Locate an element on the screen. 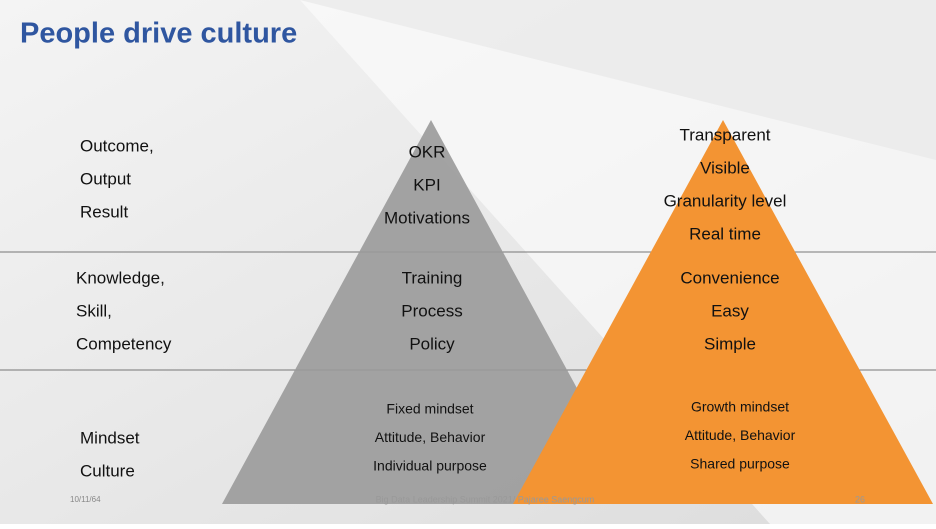 The height and width of the screenshot is (529, 936). gray-item: Fixed mindset is located at coordinates (429, 409).